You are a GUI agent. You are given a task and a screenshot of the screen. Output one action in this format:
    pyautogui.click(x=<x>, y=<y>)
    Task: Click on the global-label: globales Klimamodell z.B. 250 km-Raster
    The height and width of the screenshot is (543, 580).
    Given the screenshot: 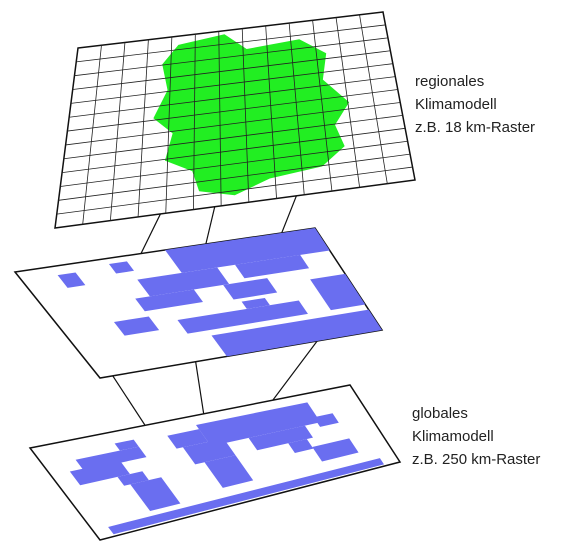 What is the action you would take?
    pyautogui.click(x=476, y=436)
    